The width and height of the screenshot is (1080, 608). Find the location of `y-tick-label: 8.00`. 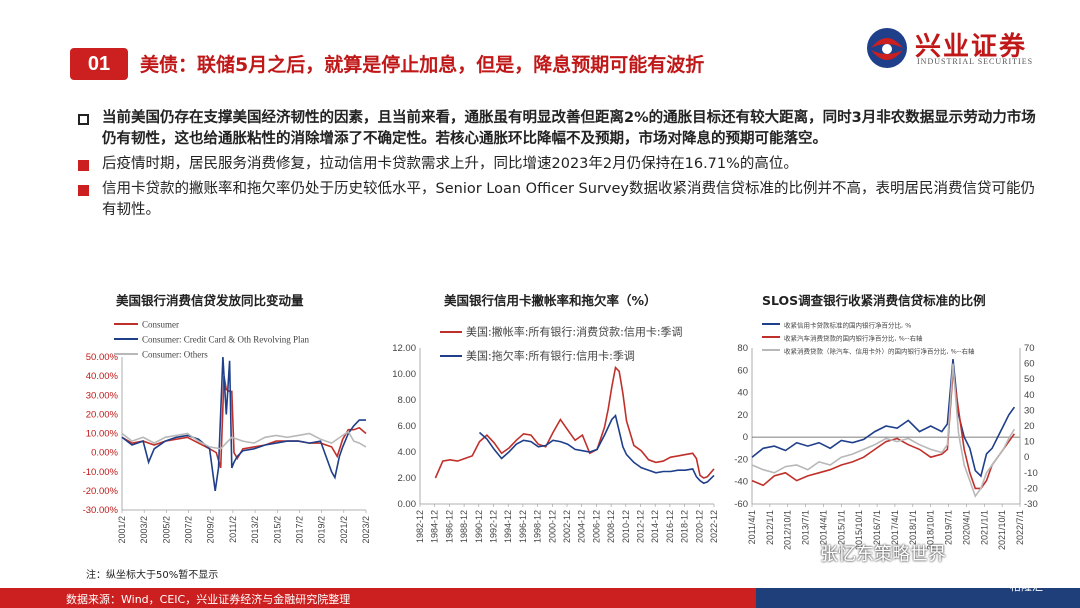

y-tick-label: 8.00 is located at coordinates (407, 400).